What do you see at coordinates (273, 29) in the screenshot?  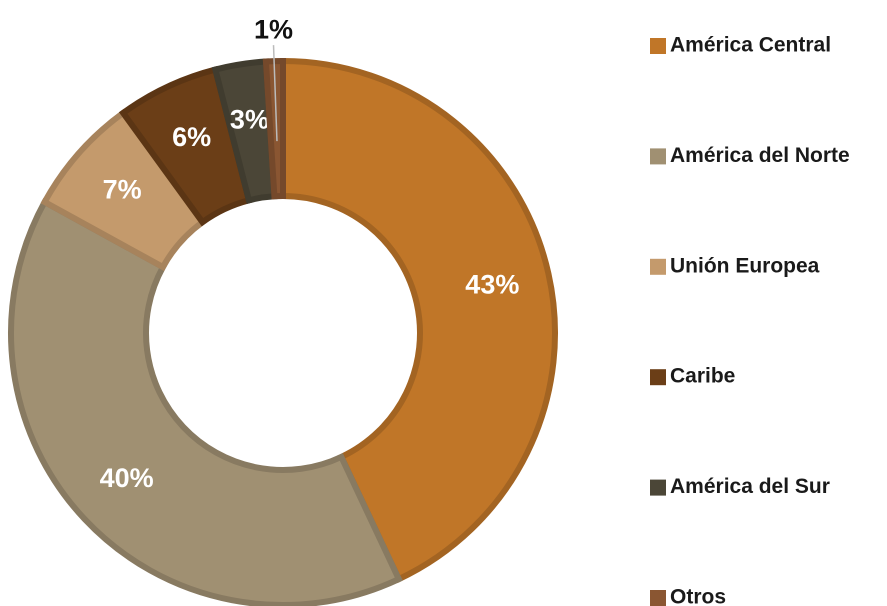 I see `data-label: 1%` at bounding box center [273, 29].